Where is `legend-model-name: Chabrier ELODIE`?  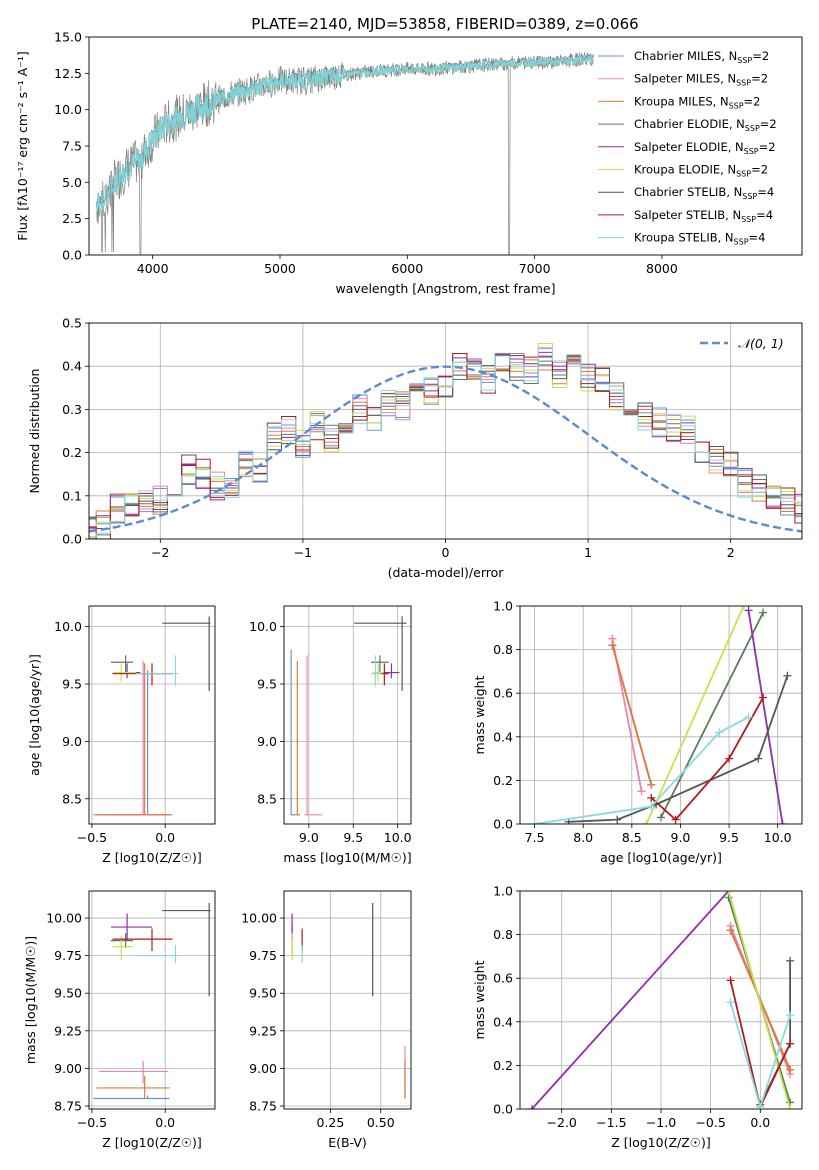 legend-model-name: Chabrier ELODIE is located at coordinates (681, 124).